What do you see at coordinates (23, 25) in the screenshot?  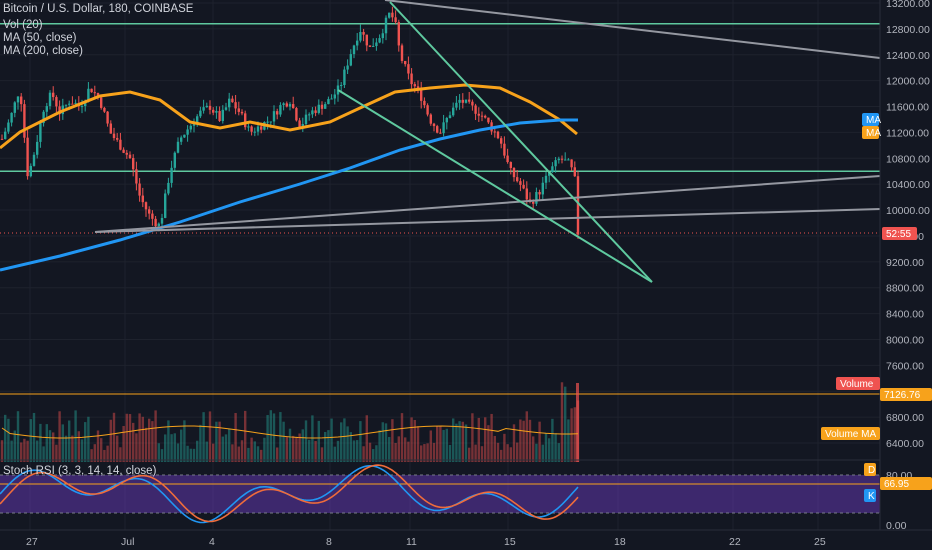 I see `legend-vol: Vol (20)` at bounding box center [23, 25].